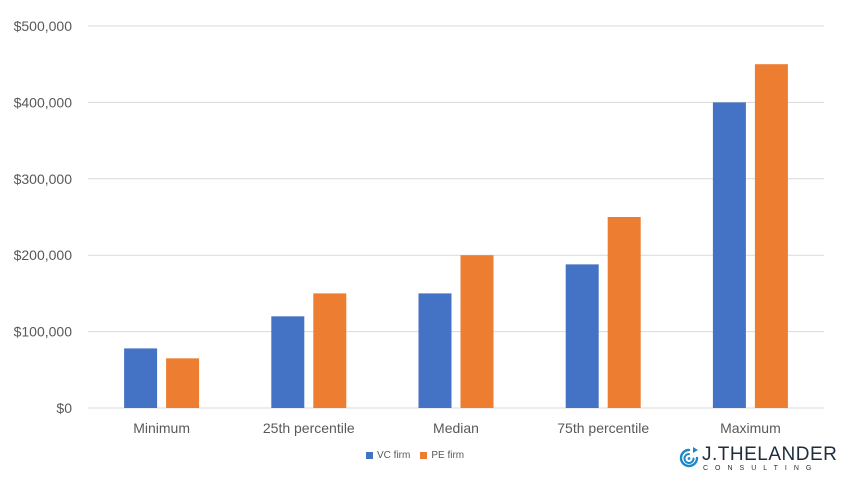 The image size is (852, 490). Describe the element at coordinates (43, 332) in the screenshot. I see `y-tick-label: $100,000` at that location.